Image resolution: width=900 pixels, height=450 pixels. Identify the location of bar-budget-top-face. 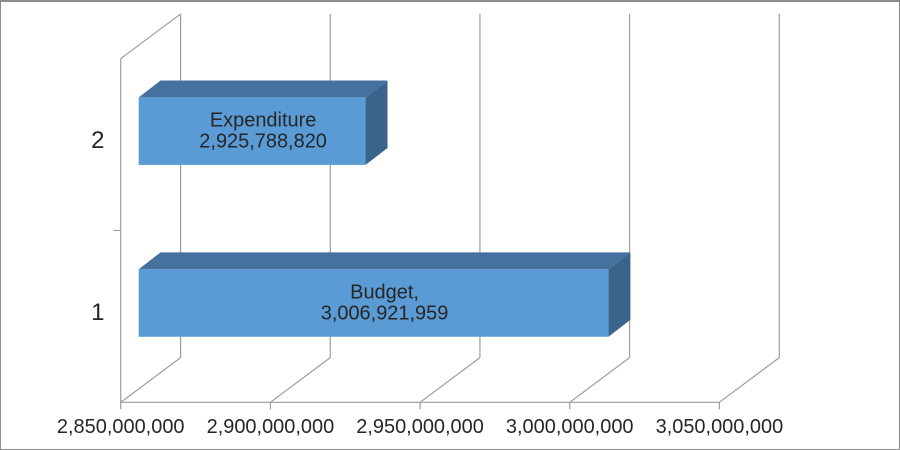
(384, 261).